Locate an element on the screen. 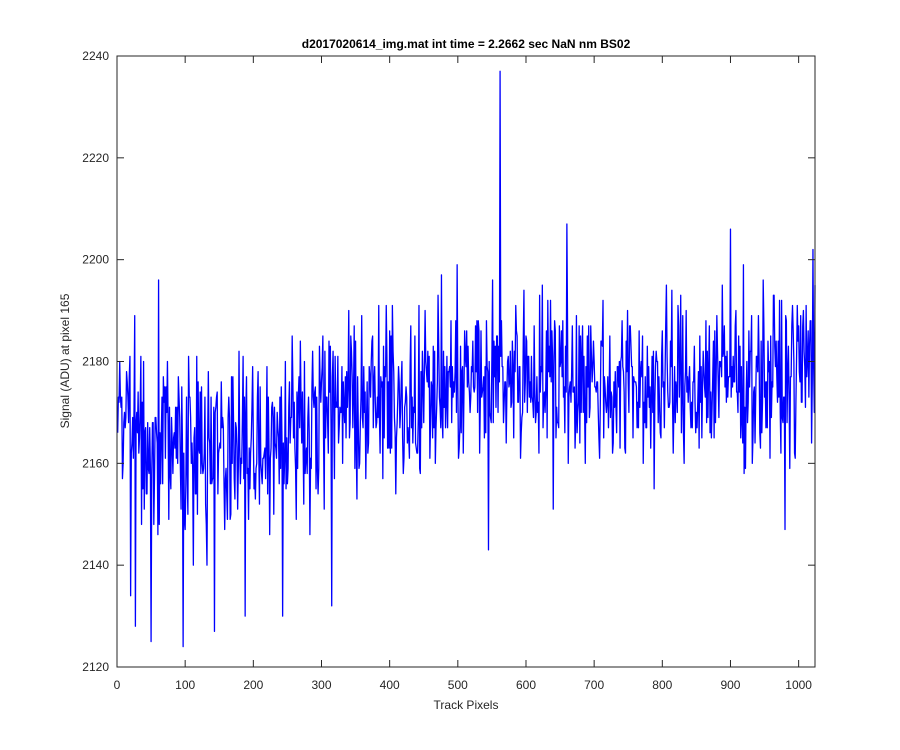  x-tick-label: 400 is located at coordinates (390, 685).